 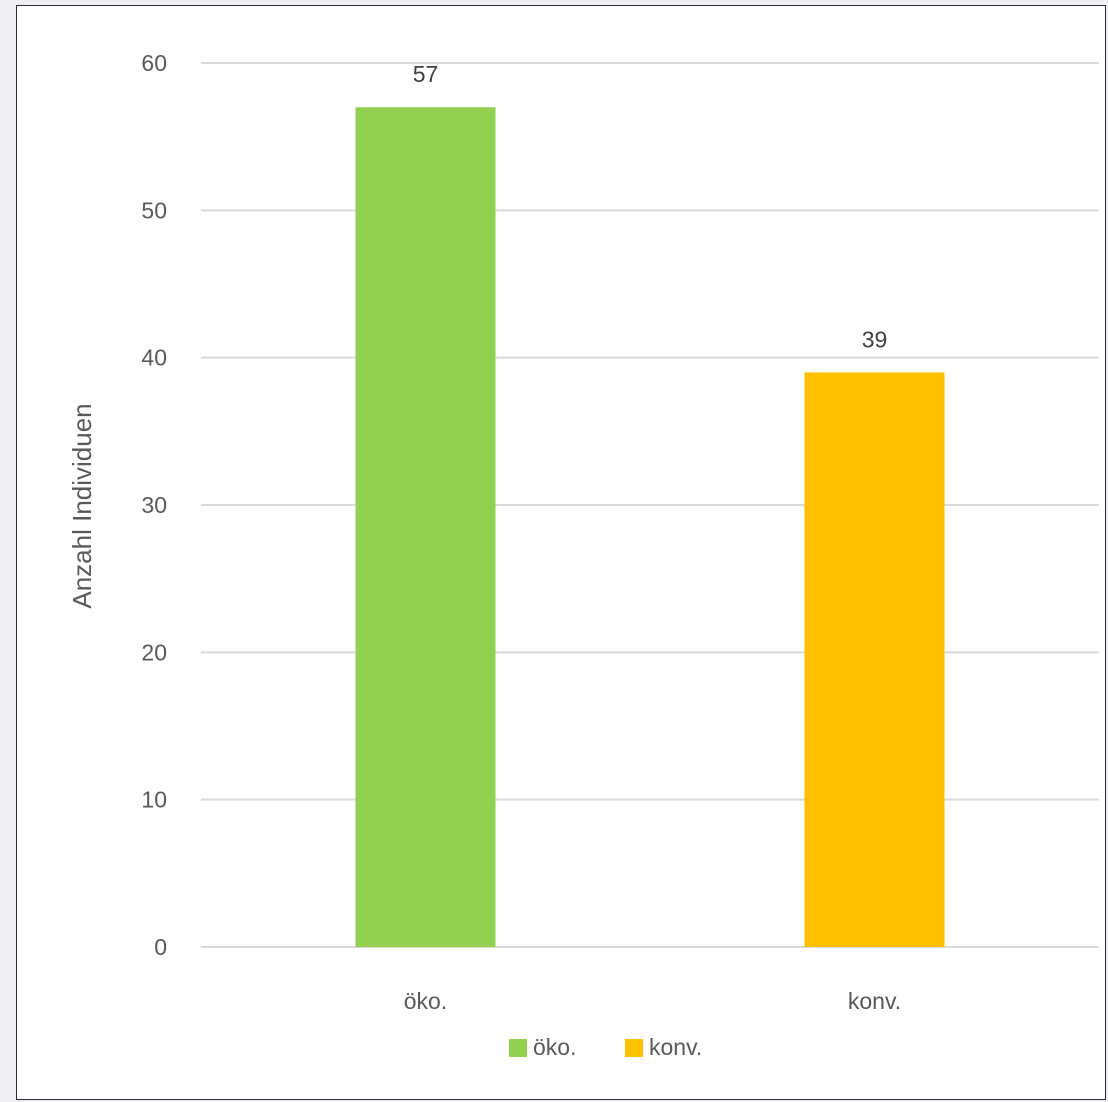 I want to click on y-axis-ticks: 0 10 20 30 40 50 60, so click(x=154, y=505).